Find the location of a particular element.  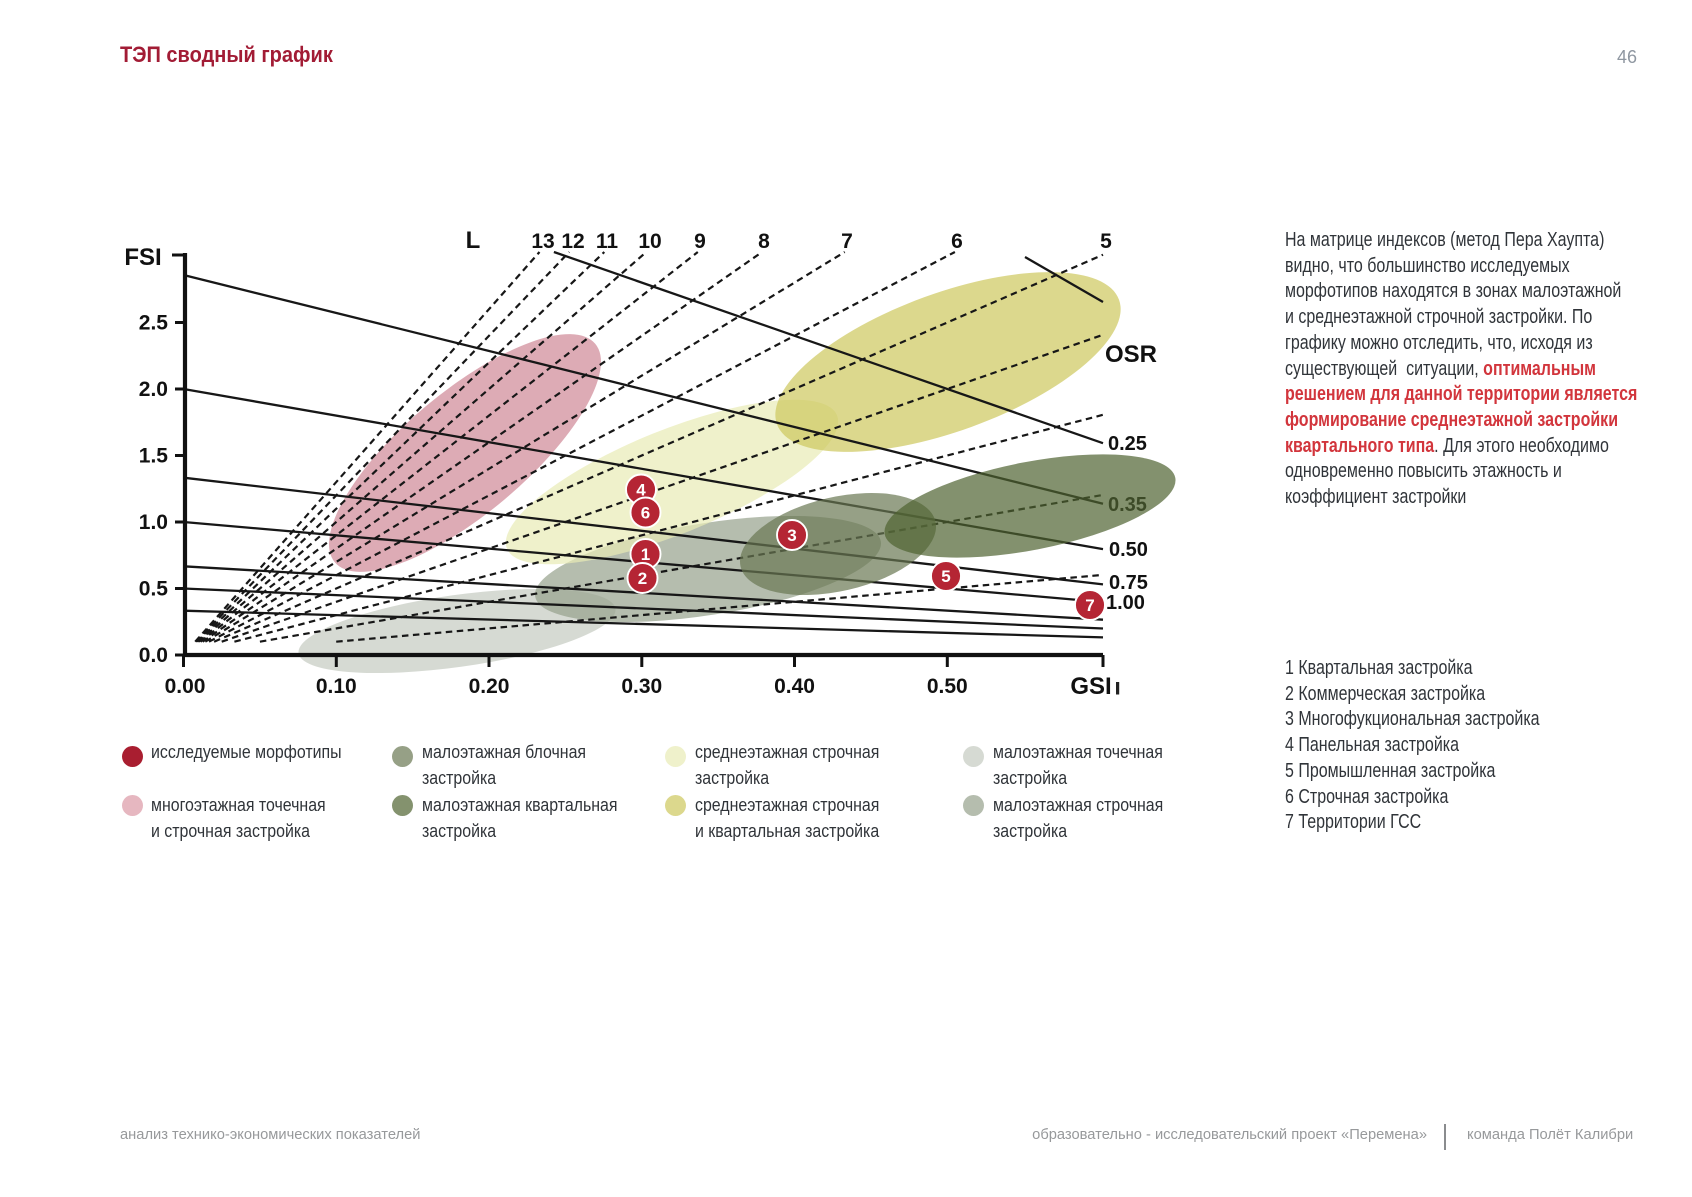

svg-text: GSI is located at coordinates (1090, 686).